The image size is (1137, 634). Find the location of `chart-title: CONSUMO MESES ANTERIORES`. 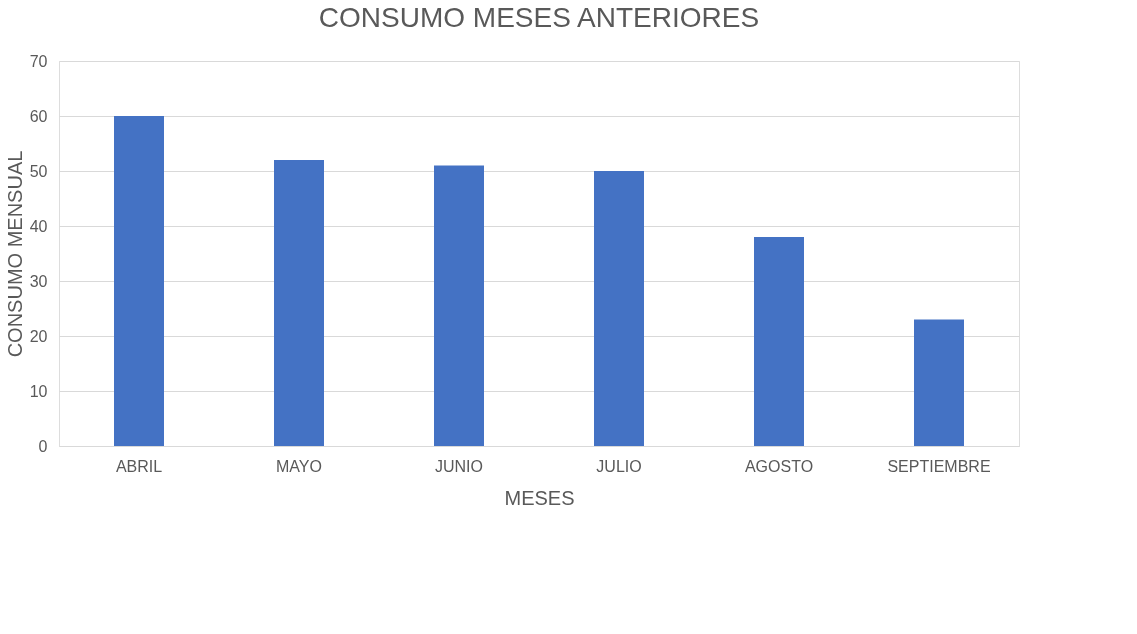

chart-title: CONSUMO MESES ANTERIORES is located at coordinates (539, 17).